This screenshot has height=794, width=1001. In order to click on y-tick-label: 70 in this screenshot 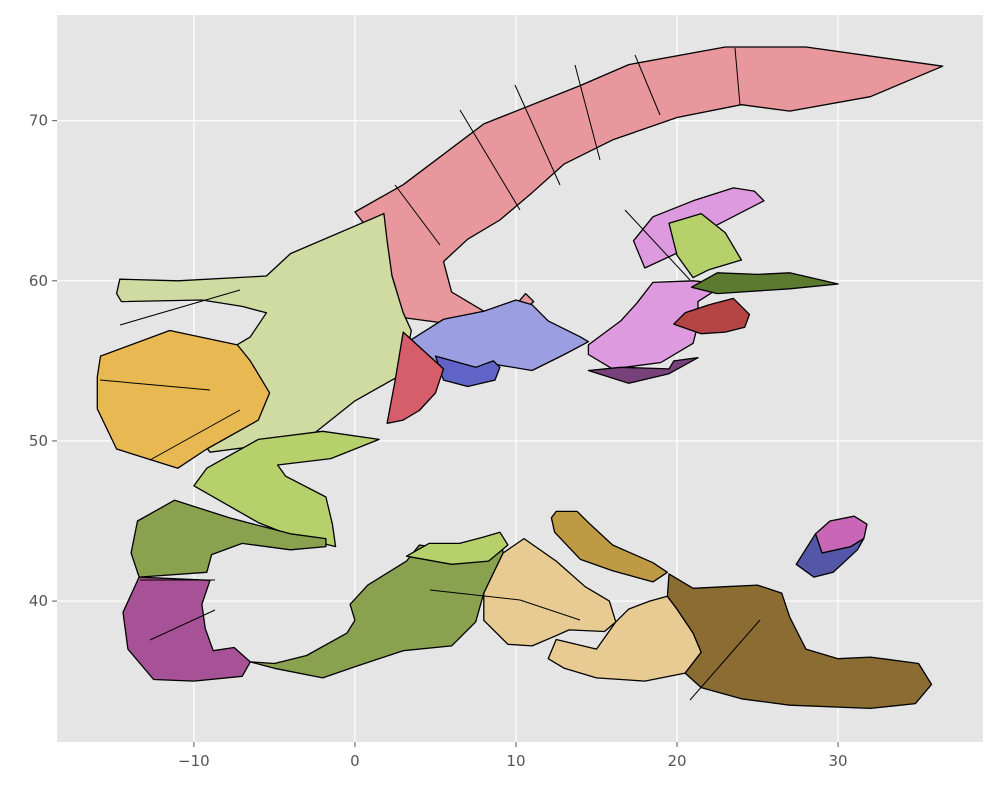, I will do `click(38, 121)`.